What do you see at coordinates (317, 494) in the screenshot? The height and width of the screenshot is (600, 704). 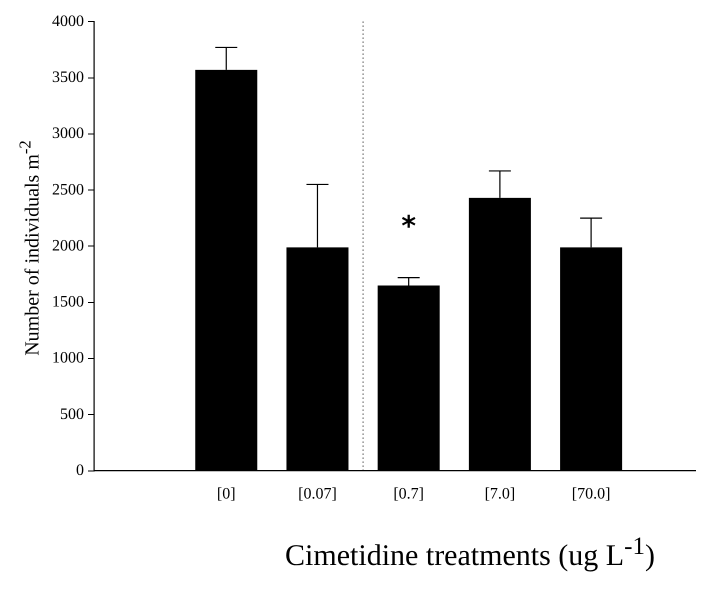 I see `x-tick-label: [0.07]` at bounding box center [317, 494].